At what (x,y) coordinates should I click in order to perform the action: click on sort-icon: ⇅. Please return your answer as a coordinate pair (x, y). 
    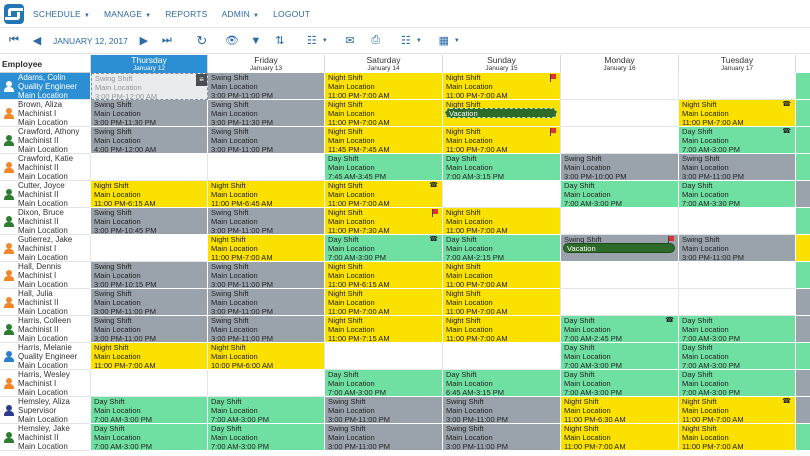
    Looking at the image, I should click on (280, 41).